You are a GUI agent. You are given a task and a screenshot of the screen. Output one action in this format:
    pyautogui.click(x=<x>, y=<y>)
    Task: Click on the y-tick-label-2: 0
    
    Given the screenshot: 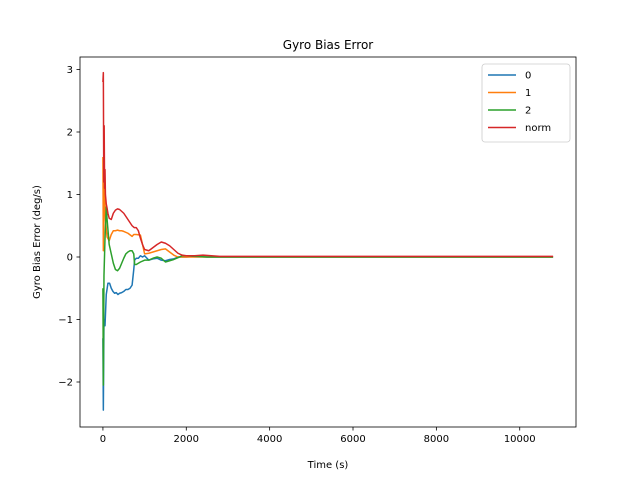 What is the action you would take?
    pyautogui.click(x=70, y=258)
    